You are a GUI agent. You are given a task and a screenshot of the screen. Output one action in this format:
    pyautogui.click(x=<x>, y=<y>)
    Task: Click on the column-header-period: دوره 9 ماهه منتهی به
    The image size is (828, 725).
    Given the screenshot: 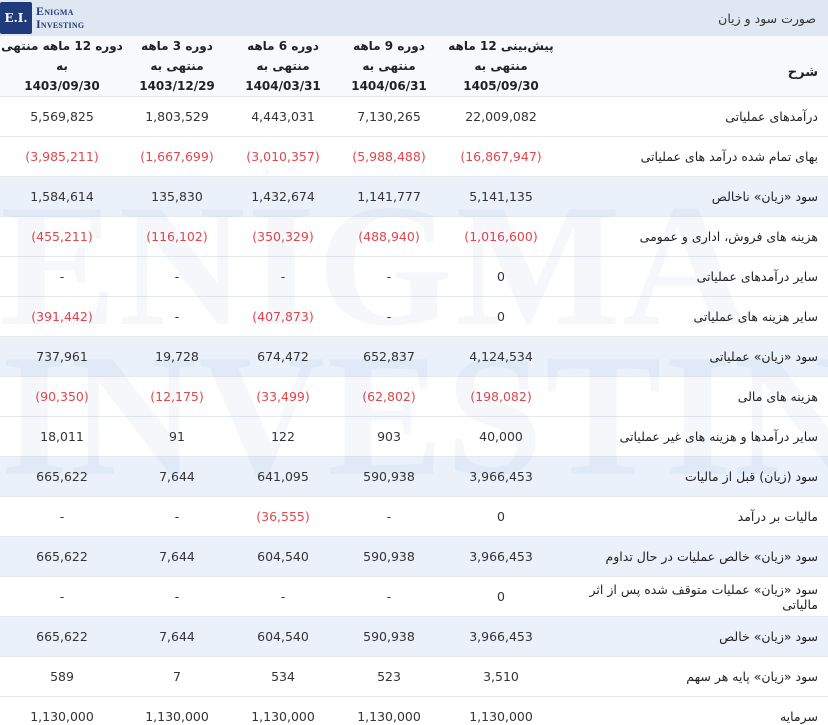 What is the action you would take?
    pyautogui.click(x=389, y=56)
    